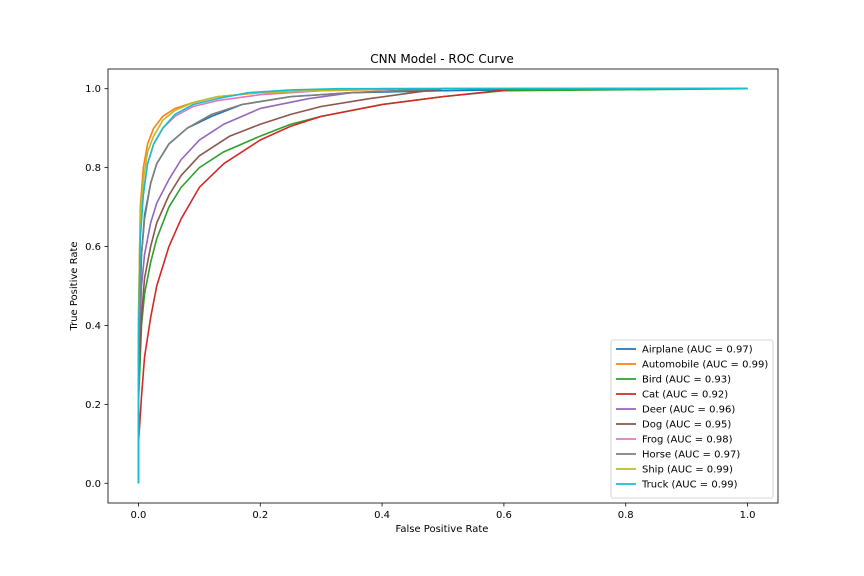  What do you see at coordinates (93, 326) in the screenshot?
I see `y-tick-label: 0.4` at bounding box center [93, 326].